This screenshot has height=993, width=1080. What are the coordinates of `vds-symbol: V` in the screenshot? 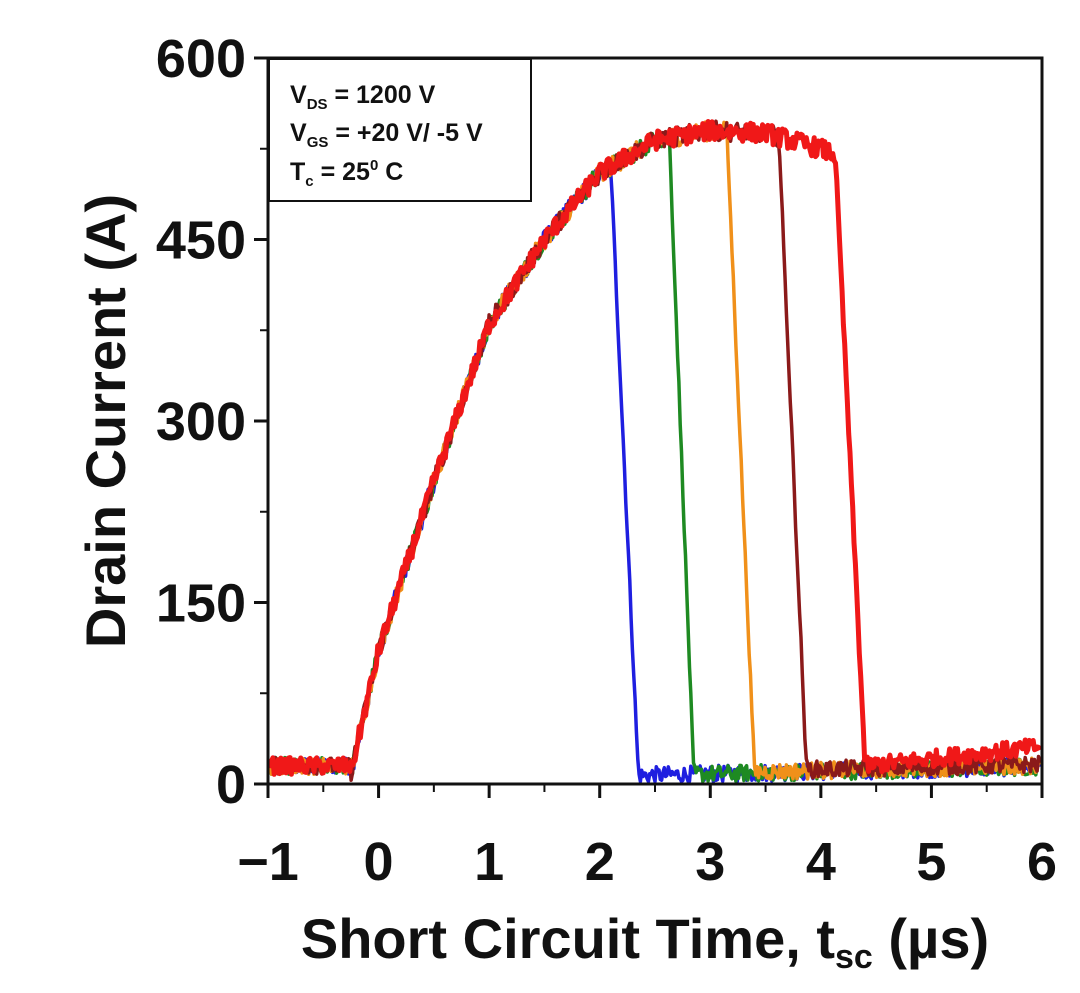 It's located at (298, 95).